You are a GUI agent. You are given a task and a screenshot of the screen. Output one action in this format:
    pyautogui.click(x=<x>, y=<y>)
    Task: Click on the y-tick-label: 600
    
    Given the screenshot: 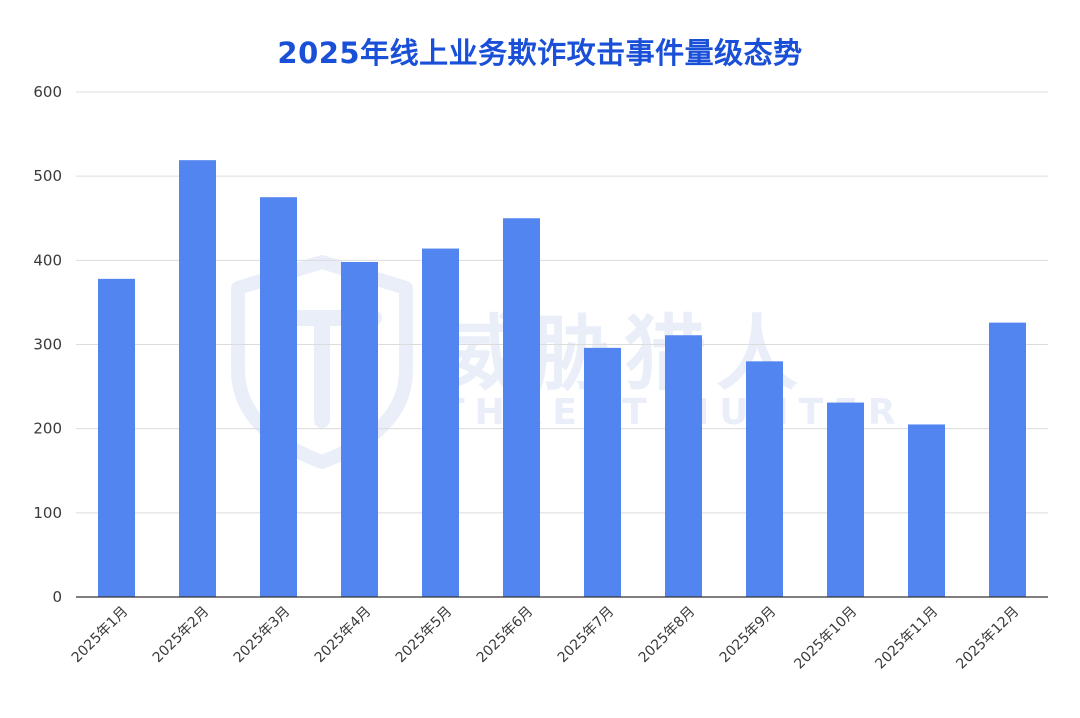 What is the action you would take?
    pyautogui.click(x=47, y=92)
    